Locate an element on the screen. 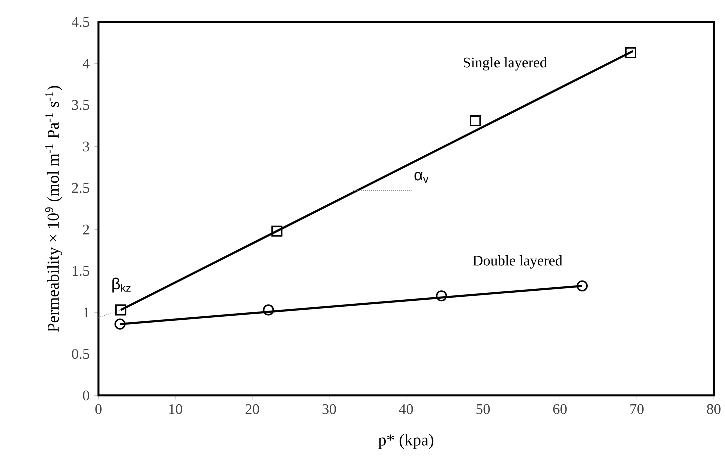  x-axis-title: p* (kpa) is located at coordinates (406, 442).